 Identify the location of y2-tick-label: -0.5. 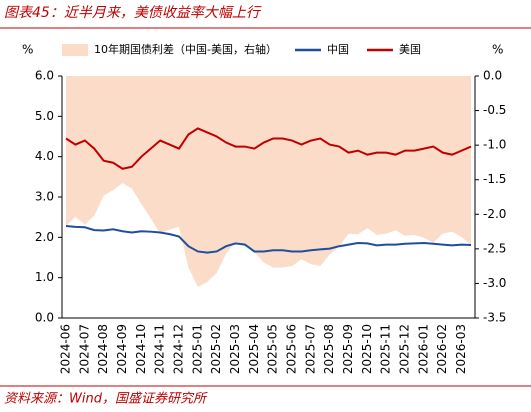
(494, 110).